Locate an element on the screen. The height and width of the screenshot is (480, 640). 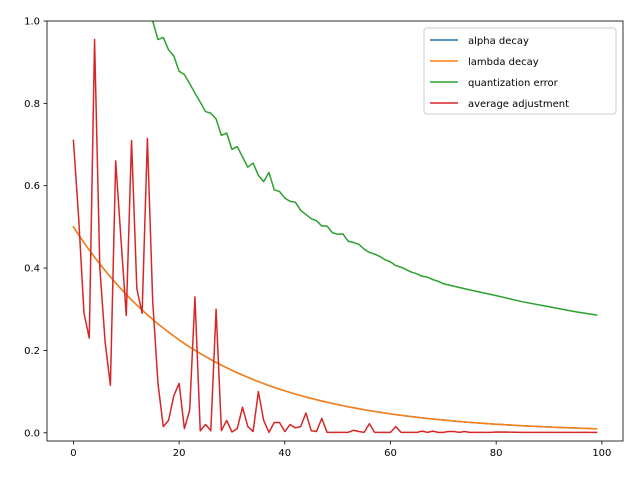
legend-item-alpha-decay: alpha decay is located at coordinates (479, 41).